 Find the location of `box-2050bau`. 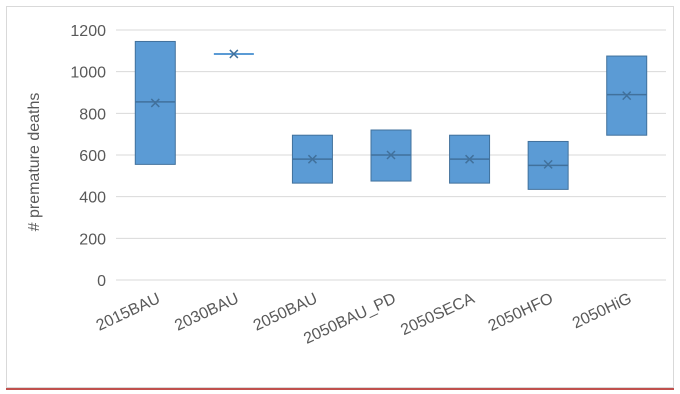

box-2050bau is located at coordinates (312, 159).